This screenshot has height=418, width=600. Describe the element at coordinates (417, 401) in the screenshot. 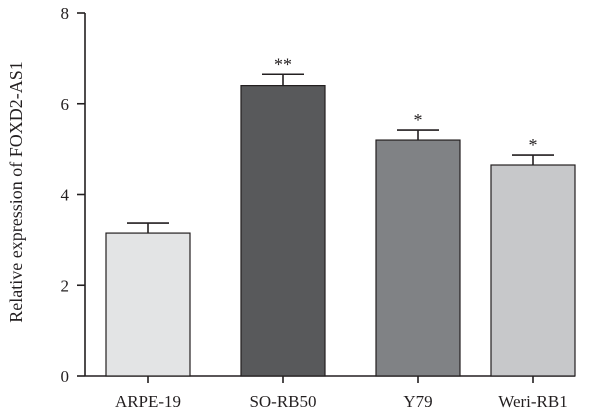

I see `x-tick-label: Y79` at that location.